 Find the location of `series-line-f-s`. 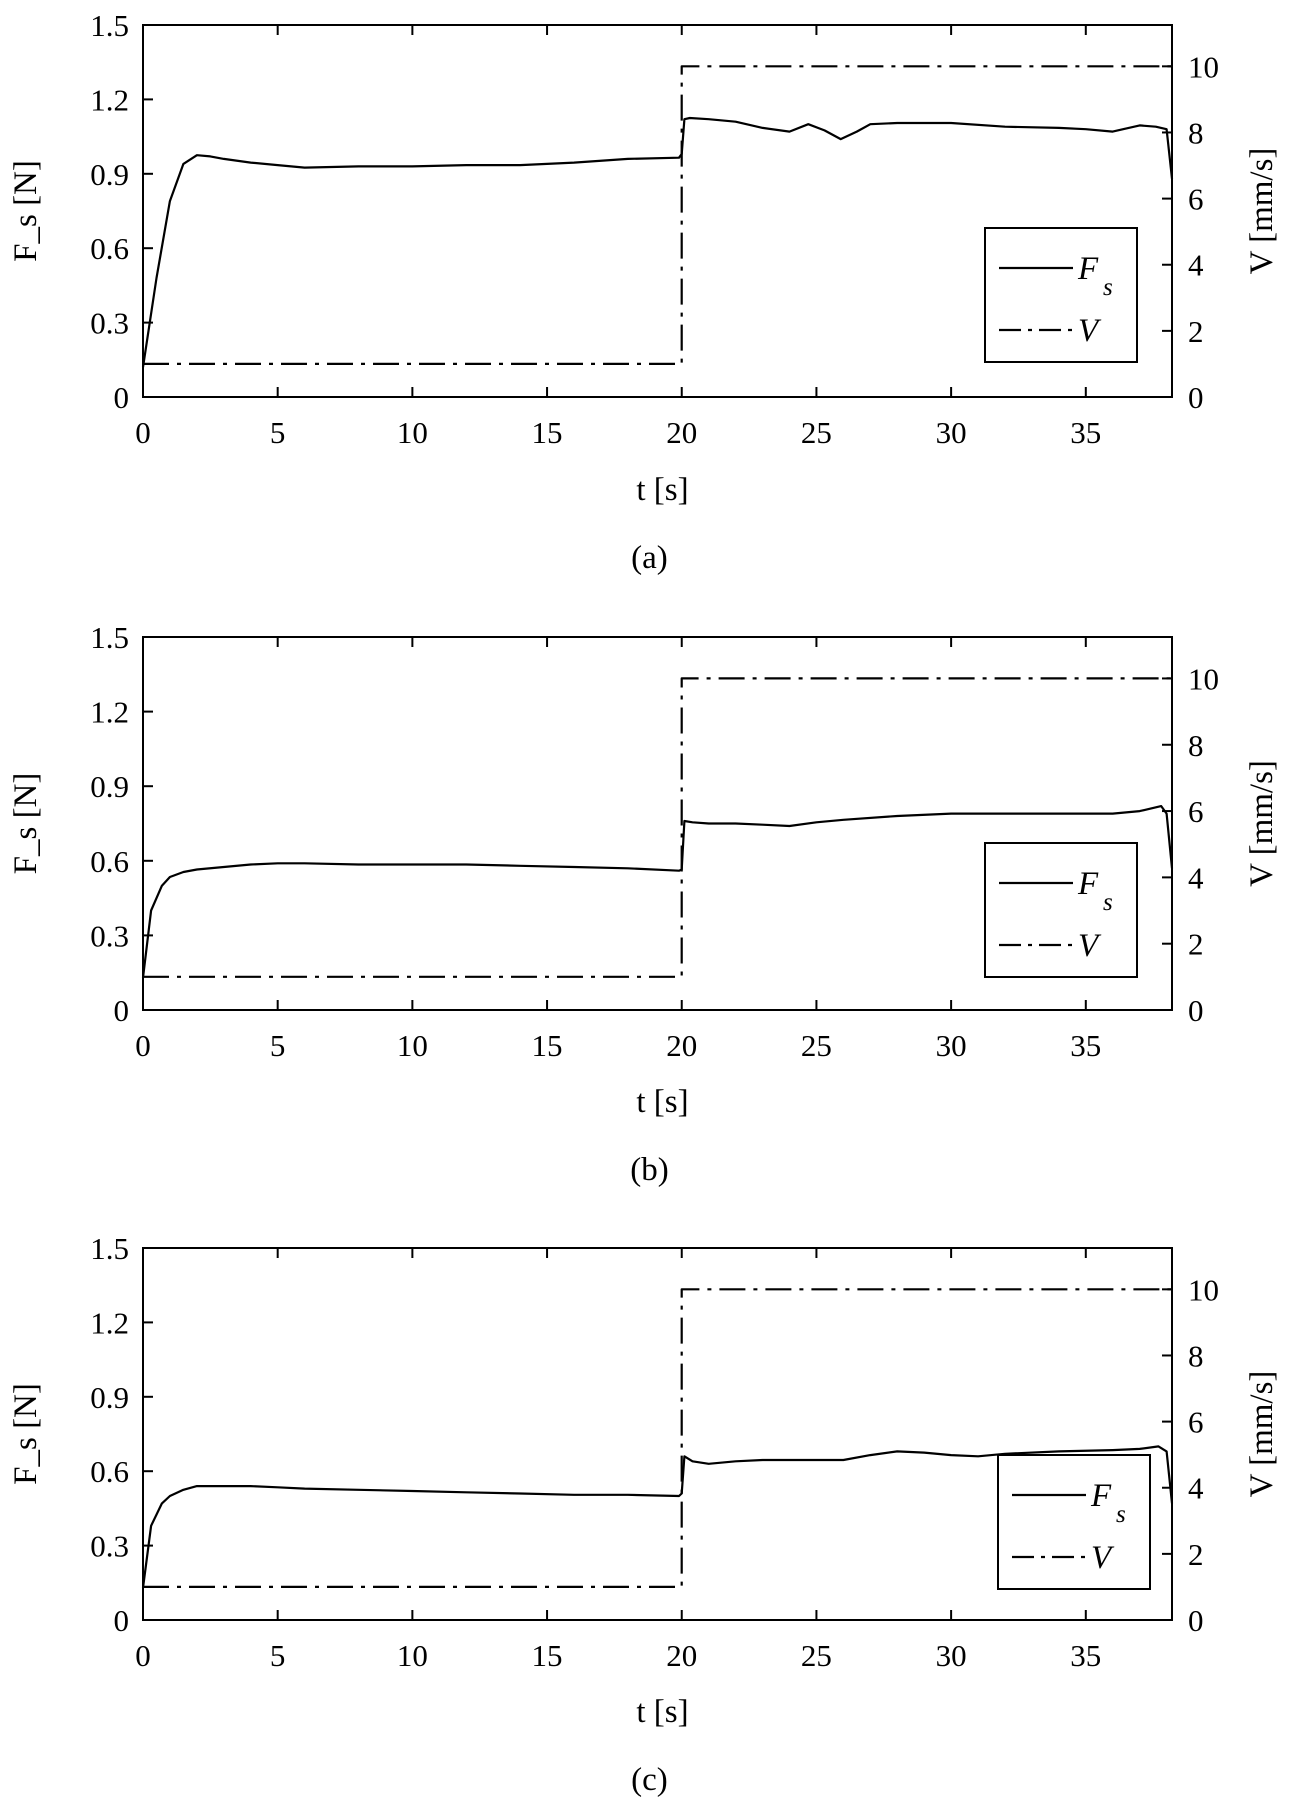

series-line-f-s is located at coordinates (657, 242).